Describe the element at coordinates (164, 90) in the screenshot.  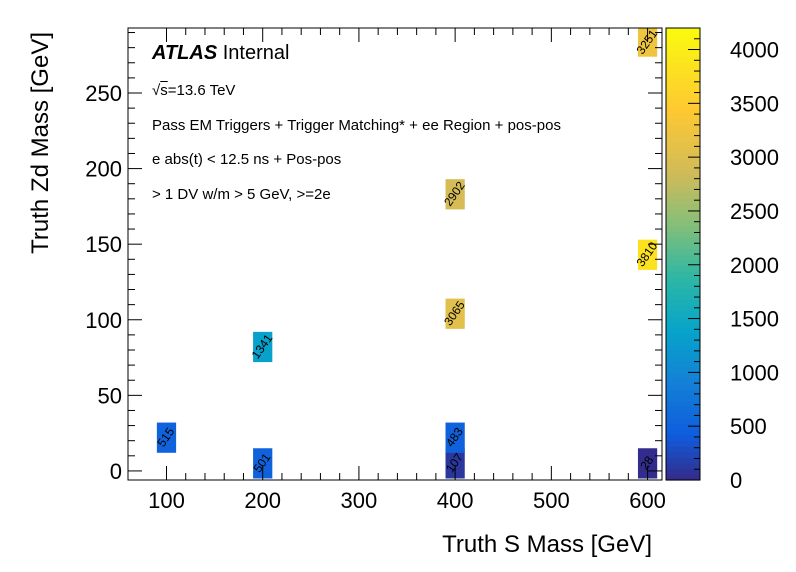
I see `sqrt-s-symbol: s` at that location.